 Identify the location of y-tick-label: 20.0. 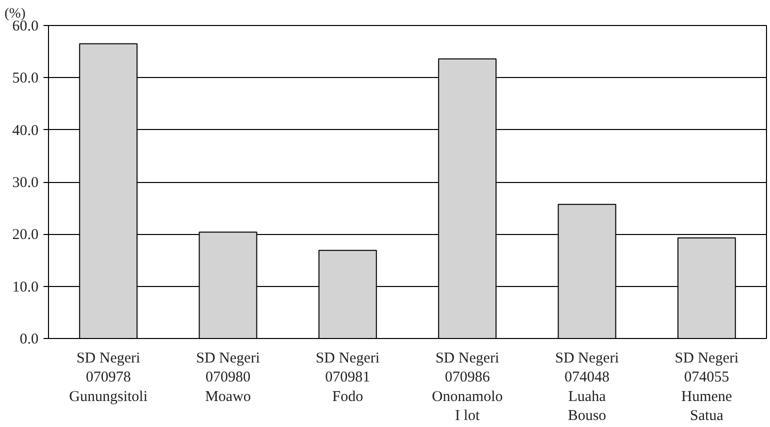
(25, 235).